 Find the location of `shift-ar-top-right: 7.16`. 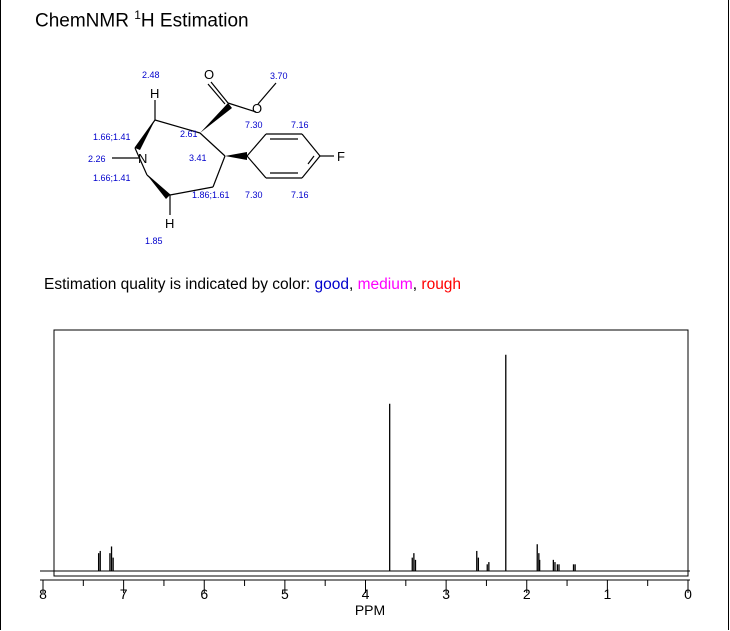

shift-ar-top-right: 7.16 is located at coordinates (300, 125).